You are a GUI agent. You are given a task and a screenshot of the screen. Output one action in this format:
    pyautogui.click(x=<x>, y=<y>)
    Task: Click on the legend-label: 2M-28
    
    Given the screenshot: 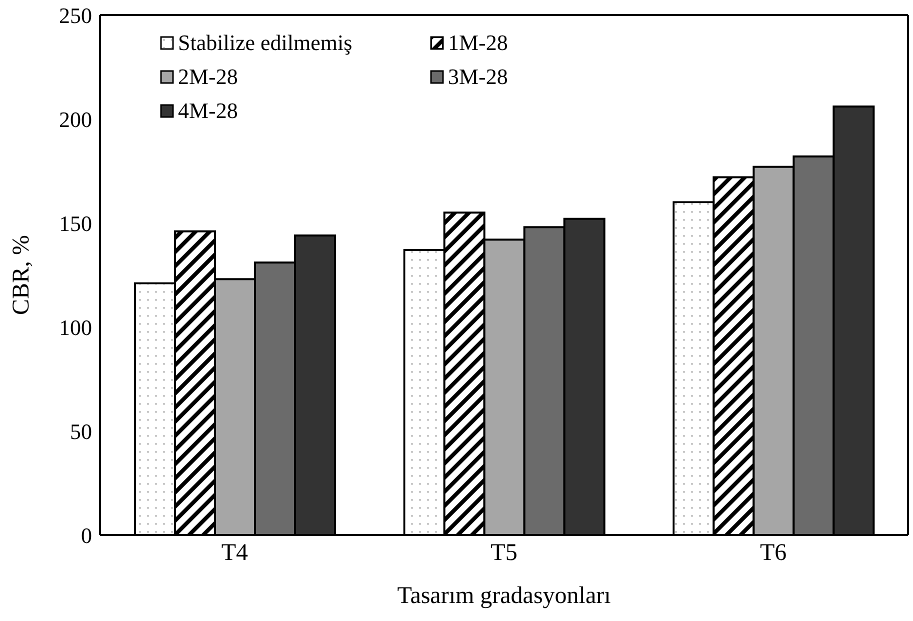 What is the action you would take?
    pyautogui.click(x=208, y=77)
    